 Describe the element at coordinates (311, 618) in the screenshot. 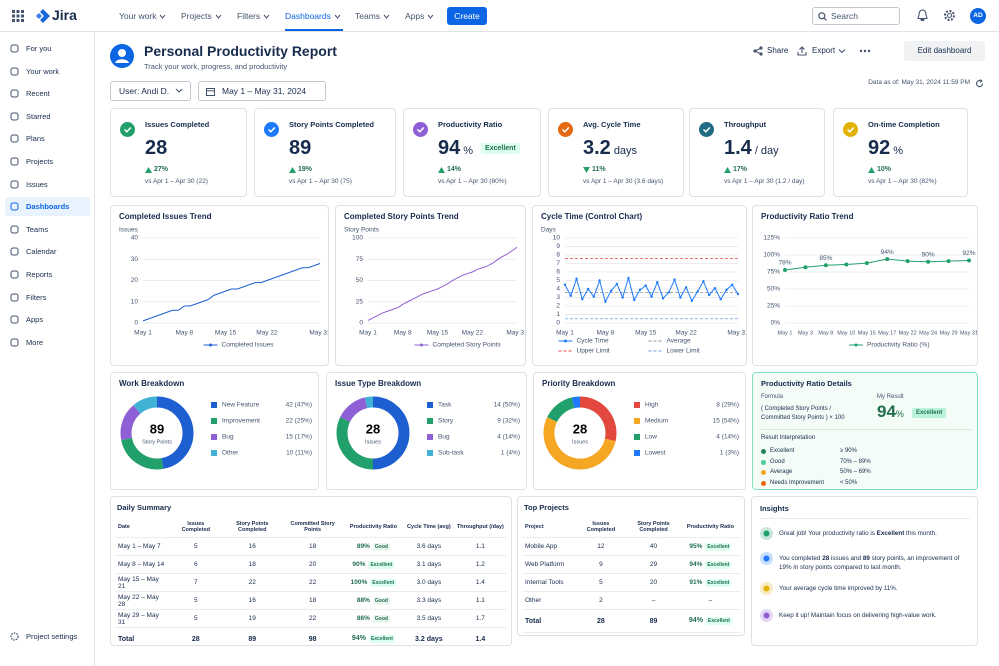

I see `table-row: May 29 – May 31 5 19 22 86% Good 3.5 days 1.7` at that location.